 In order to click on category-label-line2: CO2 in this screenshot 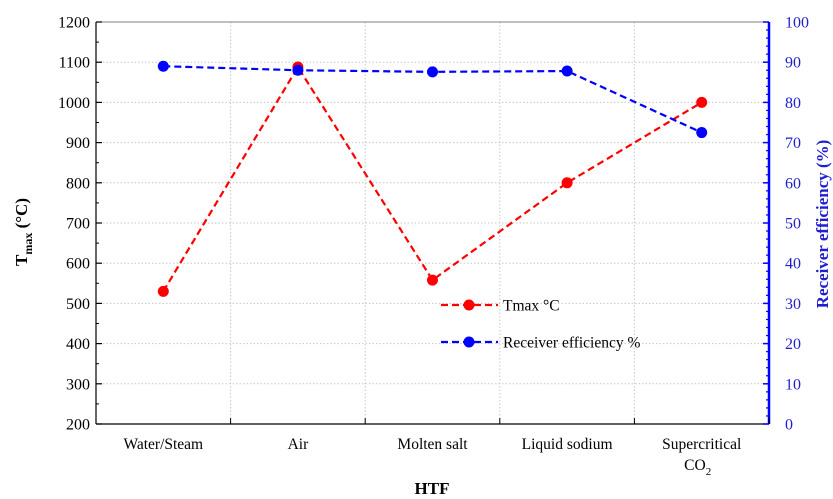, I will do `click(697, 467)`.